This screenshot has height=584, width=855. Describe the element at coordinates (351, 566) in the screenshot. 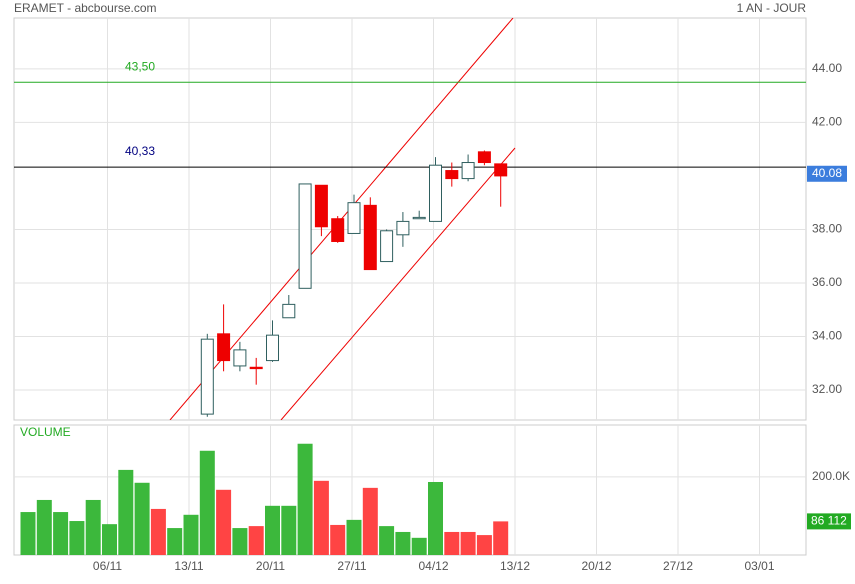

I see `x-tick-label: 27/11` at that location.